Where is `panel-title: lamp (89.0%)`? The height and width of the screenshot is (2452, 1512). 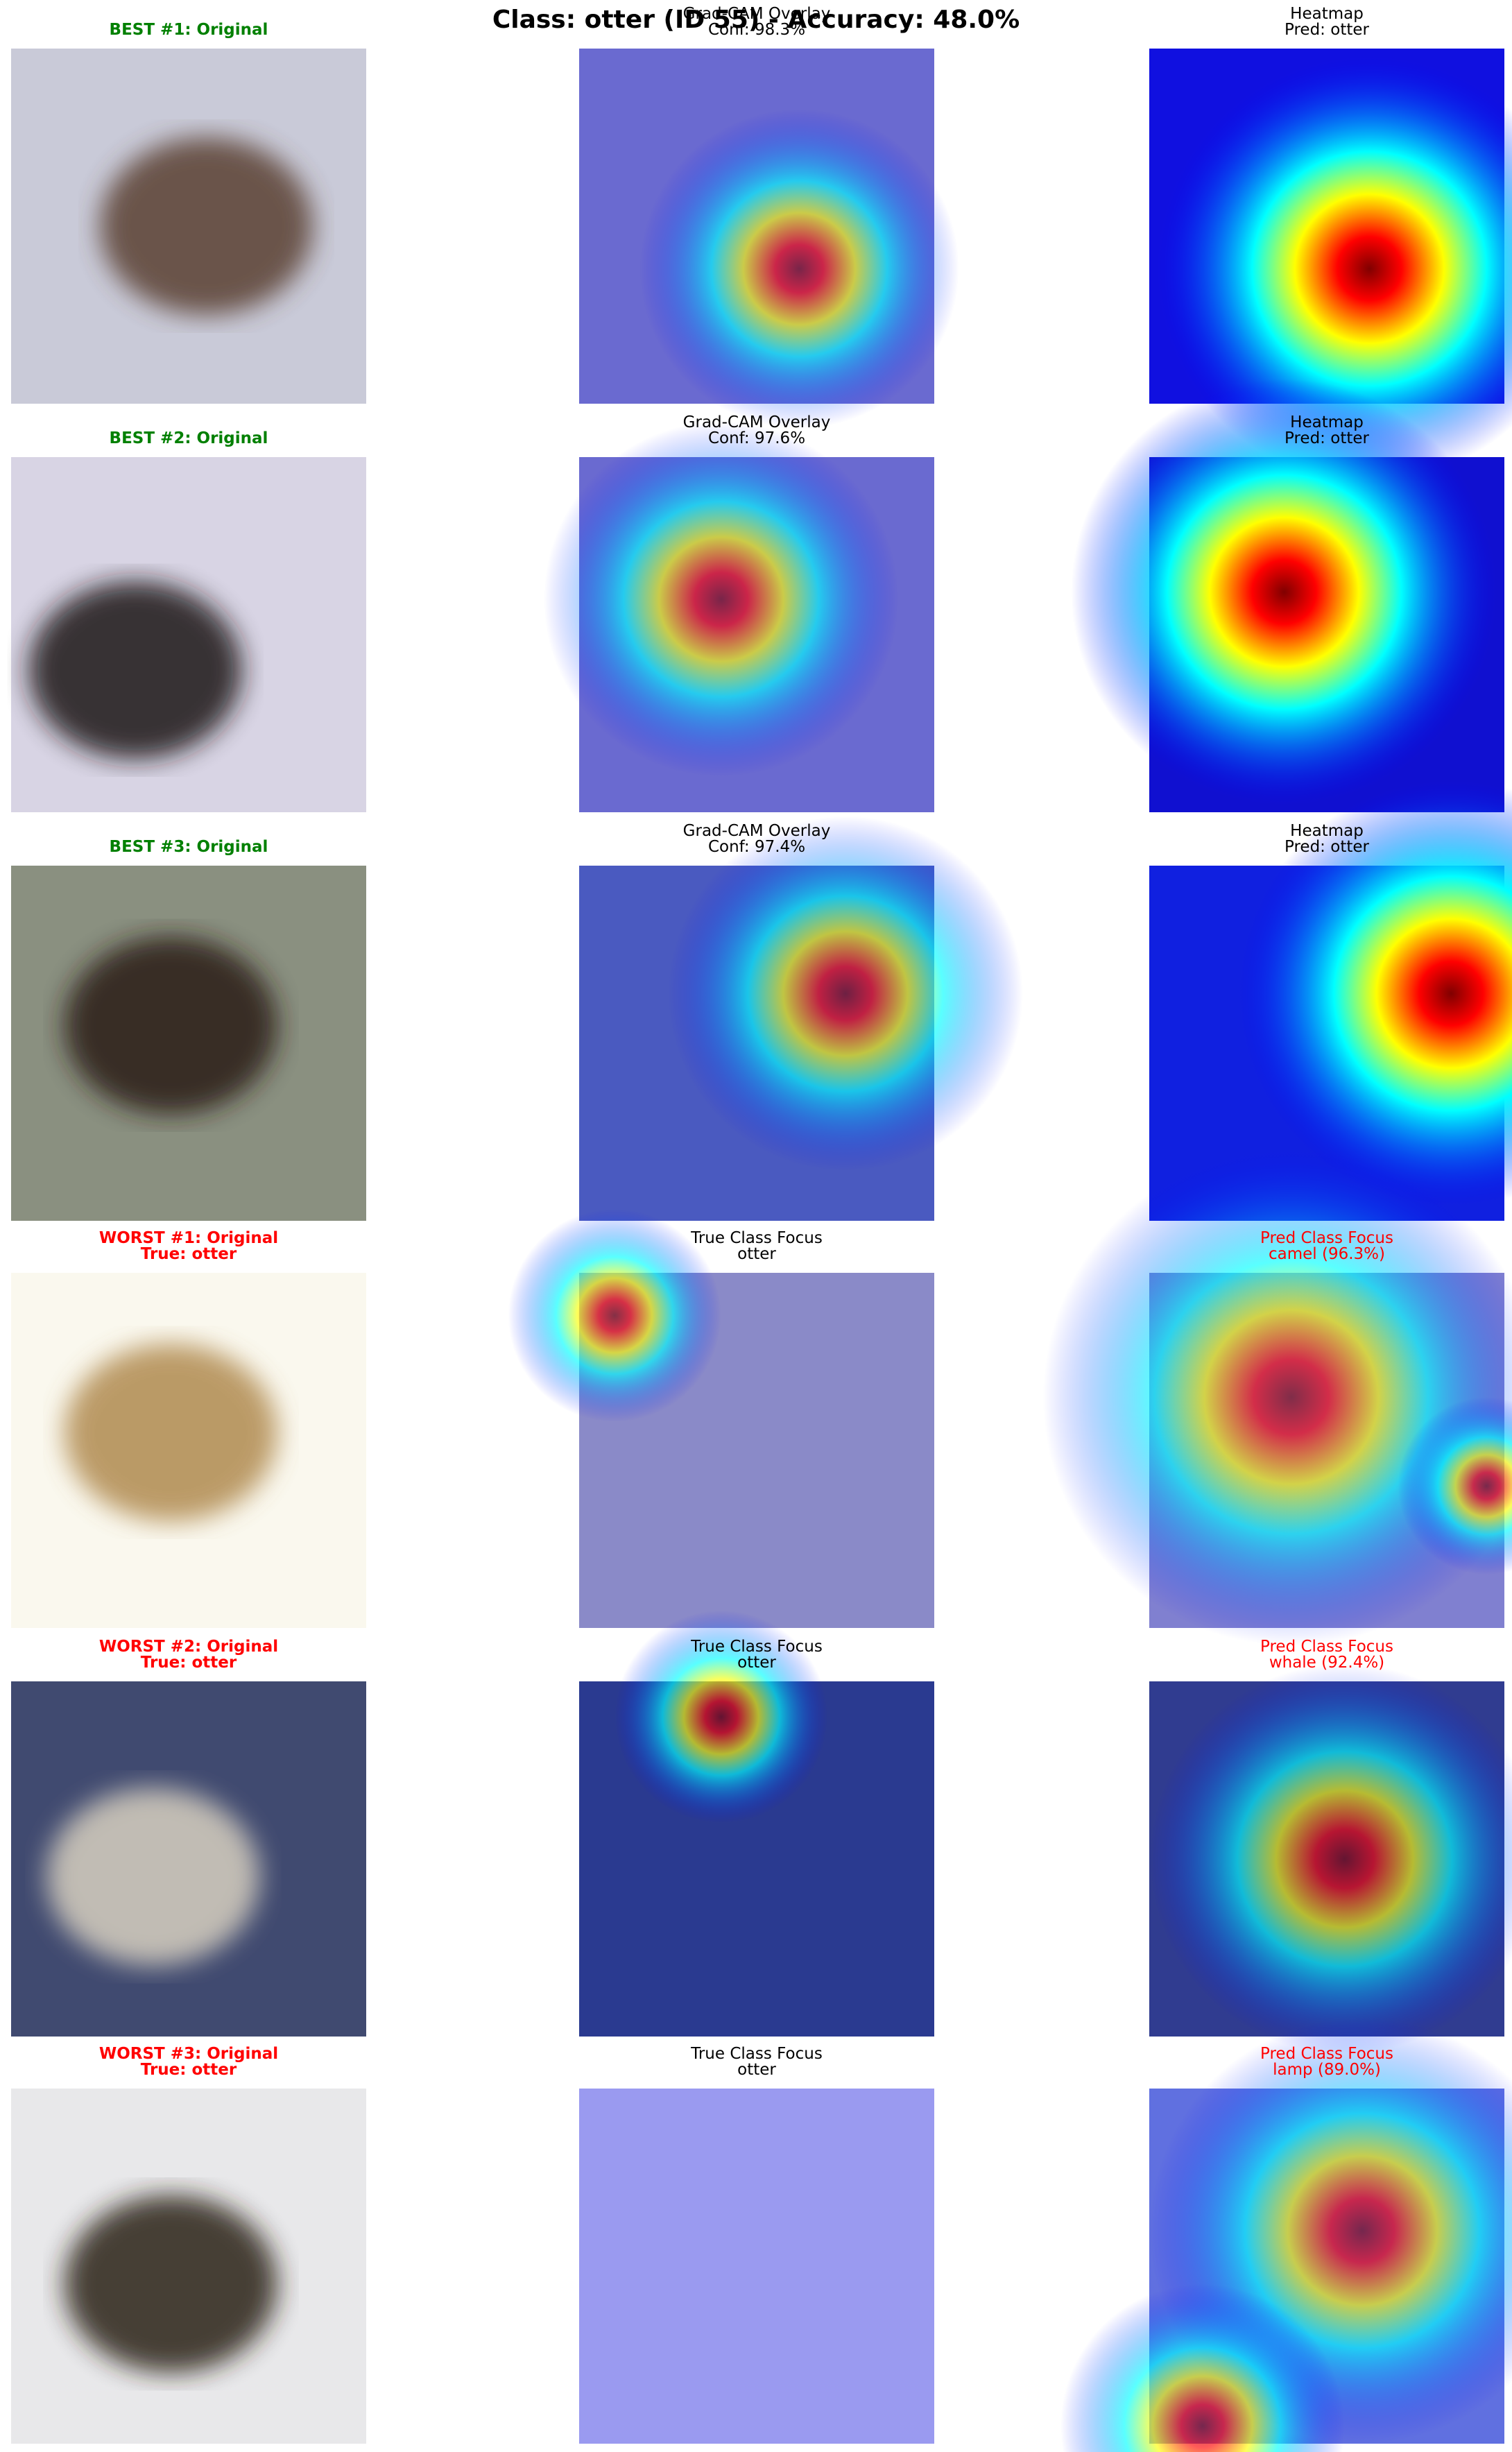
panel-title: lamp (89.0%) is located at coordinates (1327, 2070).